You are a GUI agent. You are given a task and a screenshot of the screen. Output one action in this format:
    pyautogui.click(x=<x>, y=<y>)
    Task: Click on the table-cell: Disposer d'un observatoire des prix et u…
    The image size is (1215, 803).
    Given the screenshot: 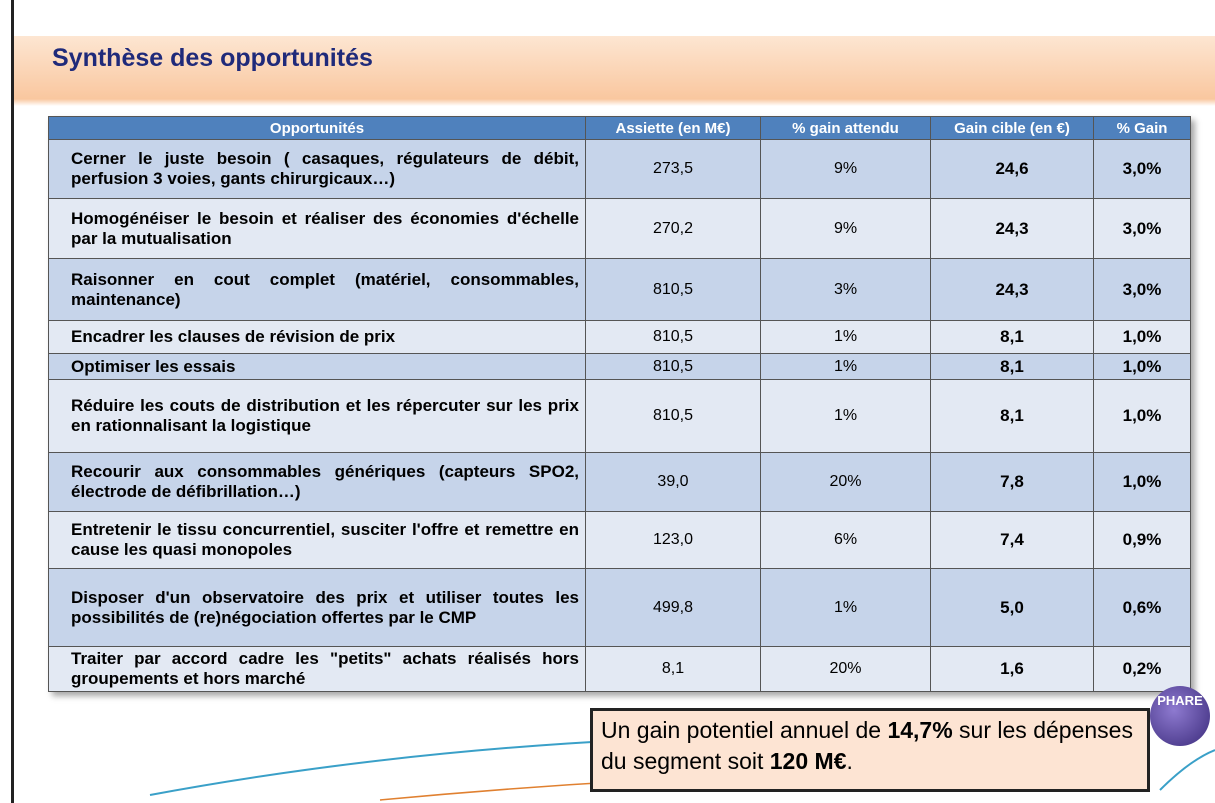 What is the action you would take?
    pyautogui.click(x=317, y=607)
    